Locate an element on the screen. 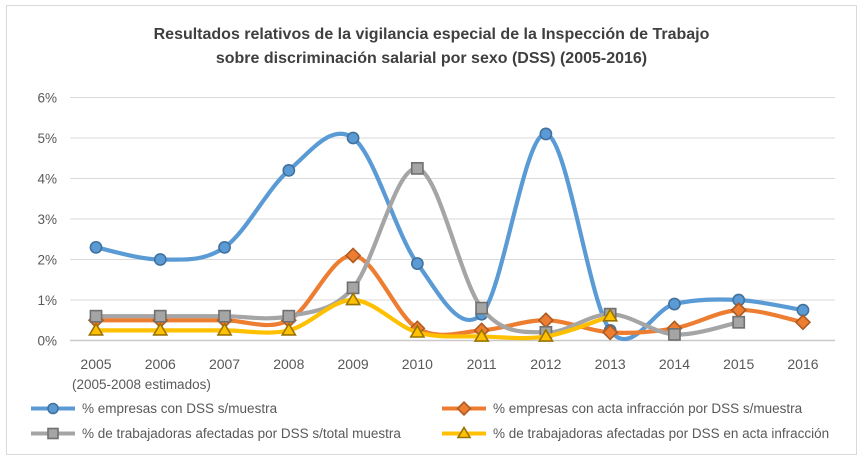 Image resolution: width=863 pixels, height=461 pixels. y-tick-label: 1% is located at coordinates (47, 300).